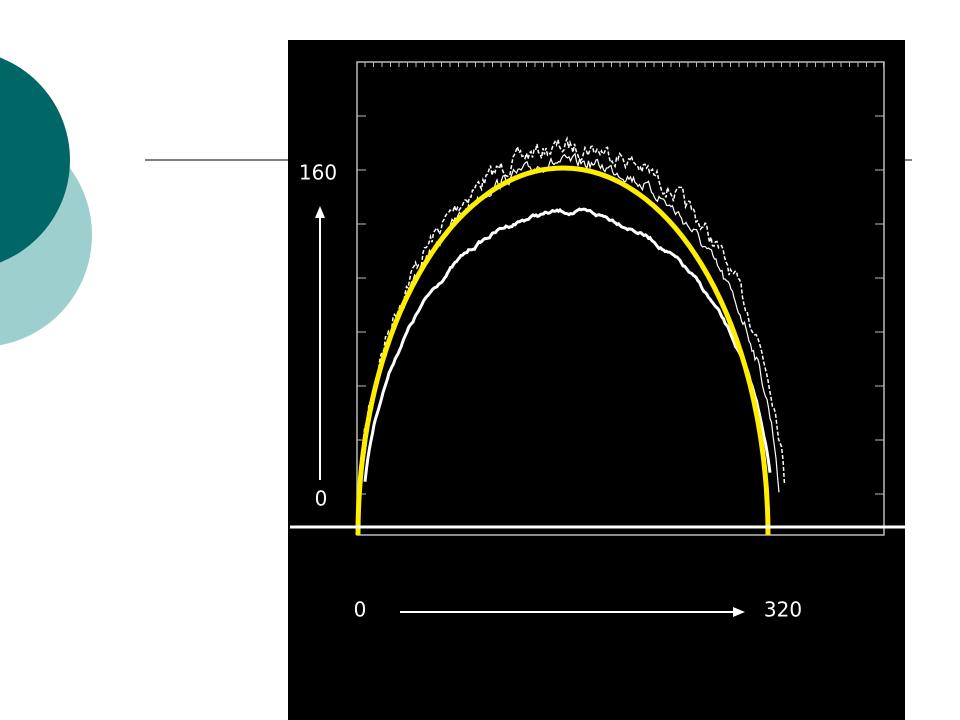 The image size is (960, 720). What do you see at coordinates (318, 173) in the screenshot?
I see `y-label-top: 160` at bounding box center [318, 173].